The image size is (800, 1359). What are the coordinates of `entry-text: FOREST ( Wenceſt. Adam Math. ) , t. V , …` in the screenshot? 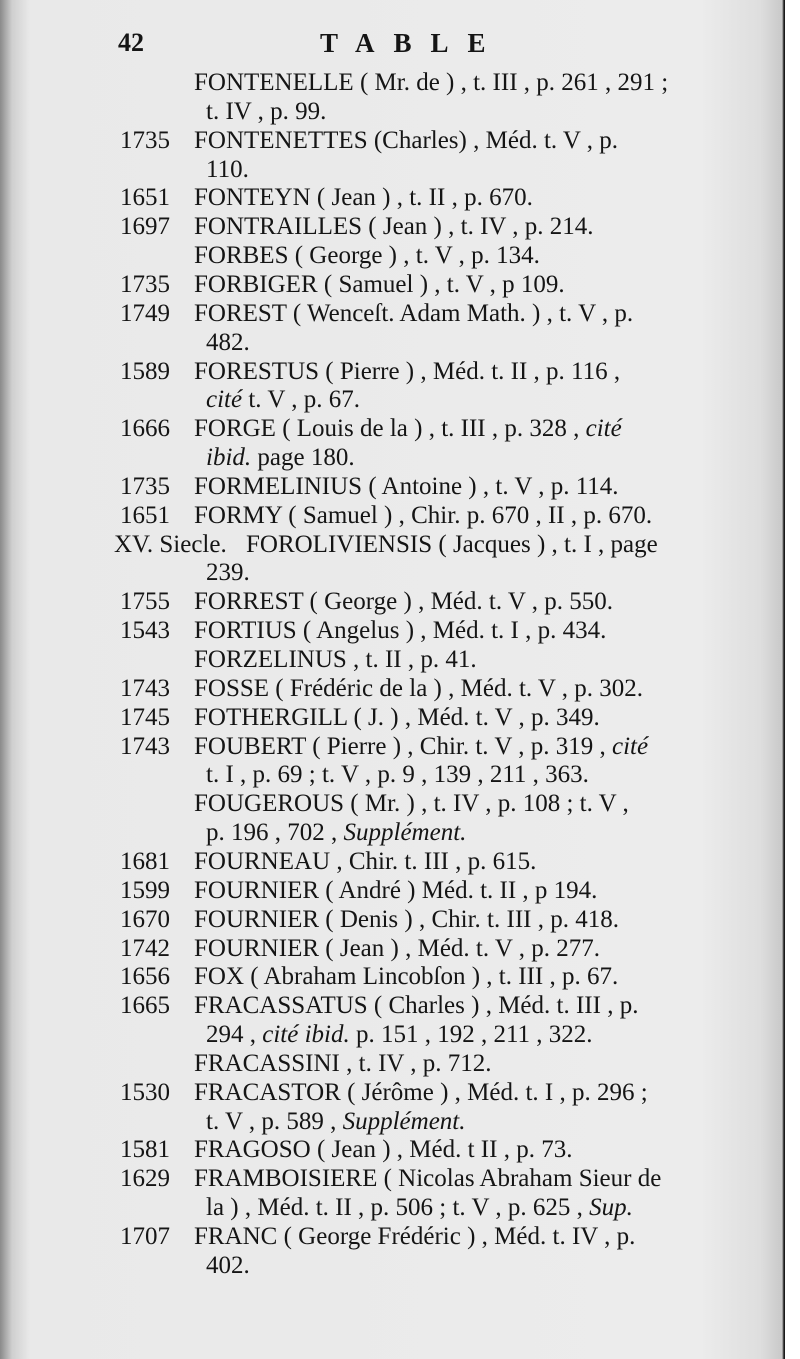 It's located at (414, 313).